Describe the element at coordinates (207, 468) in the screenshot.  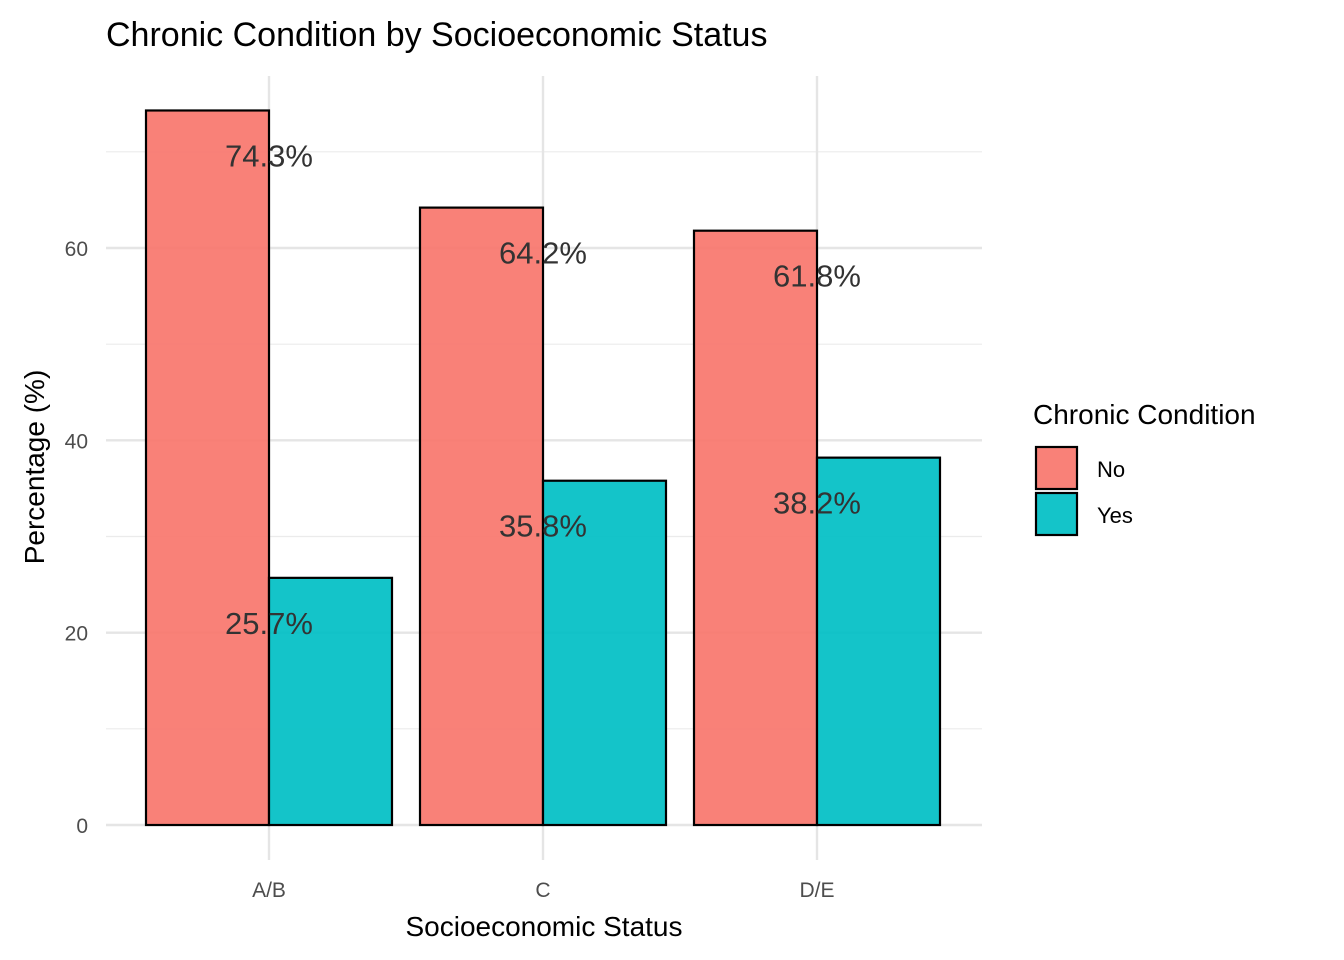
I see `bar-no-ab` at that location.